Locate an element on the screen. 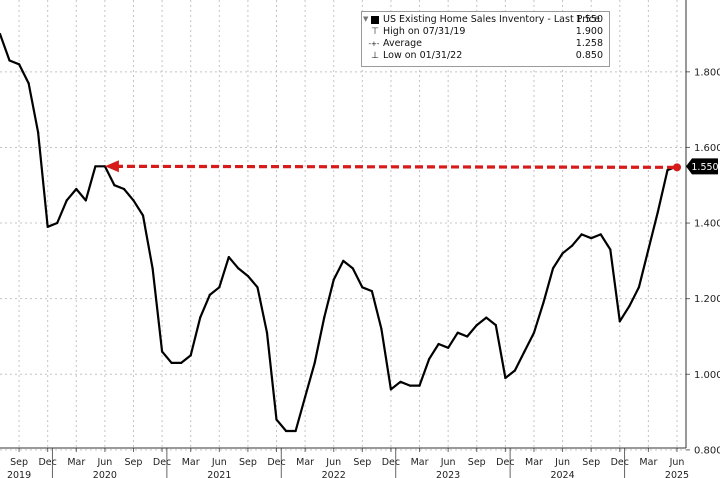 This screenshot has height=478, width=720. average-marker-icon: -+- is located at coordinates (374, 44).